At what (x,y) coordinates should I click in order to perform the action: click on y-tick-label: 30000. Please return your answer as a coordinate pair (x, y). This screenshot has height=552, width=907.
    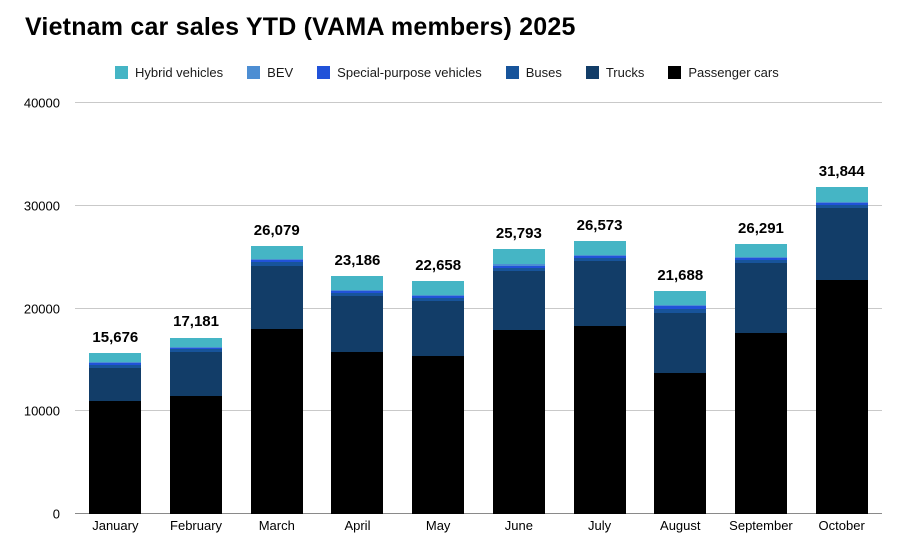
    Looking at the image, I should click on (41, 206).